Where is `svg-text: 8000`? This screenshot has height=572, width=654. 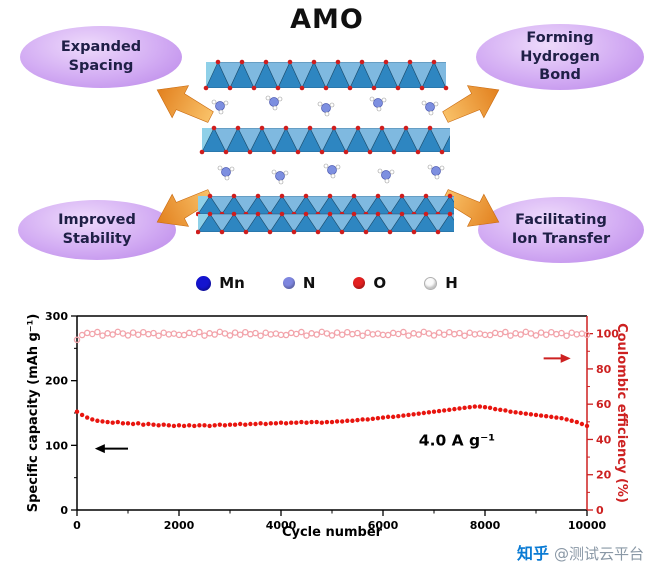
svg-text: 8000 is located at coordinates (485, 525).